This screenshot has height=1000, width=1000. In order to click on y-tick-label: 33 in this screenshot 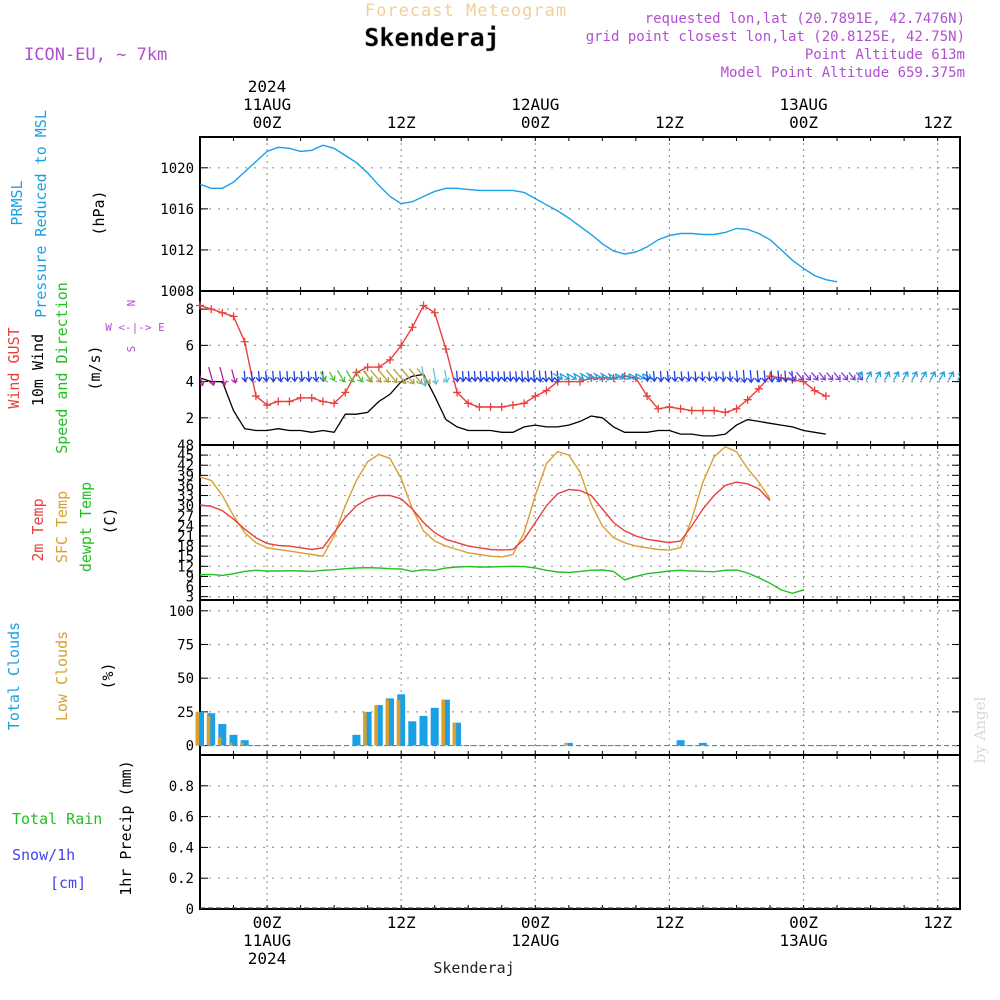, I will do `click(185, 497)`.